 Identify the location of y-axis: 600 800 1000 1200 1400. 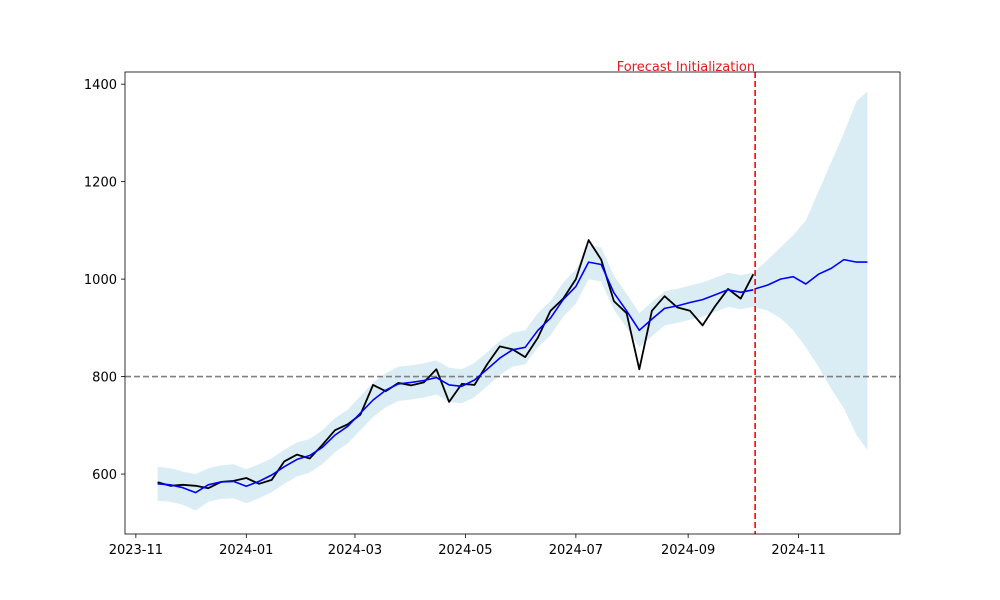
(104, 280).